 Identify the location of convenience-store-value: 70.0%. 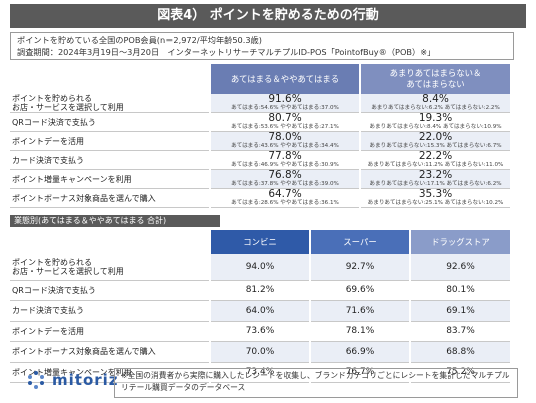
(259, 351).